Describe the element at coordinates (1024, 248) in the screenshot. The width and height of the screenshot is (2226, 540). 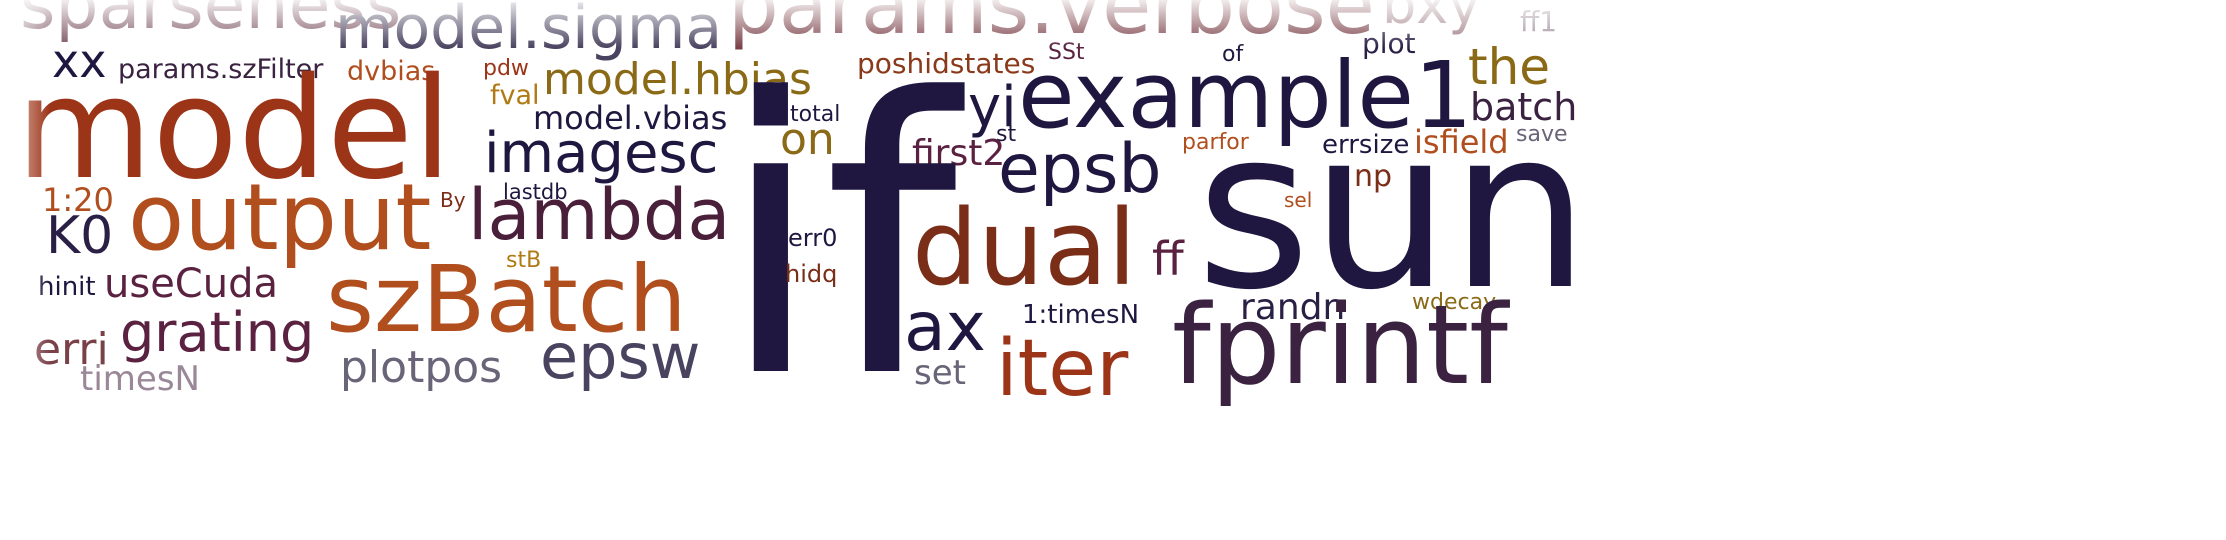
I see `cloud-word: dual` at that location.